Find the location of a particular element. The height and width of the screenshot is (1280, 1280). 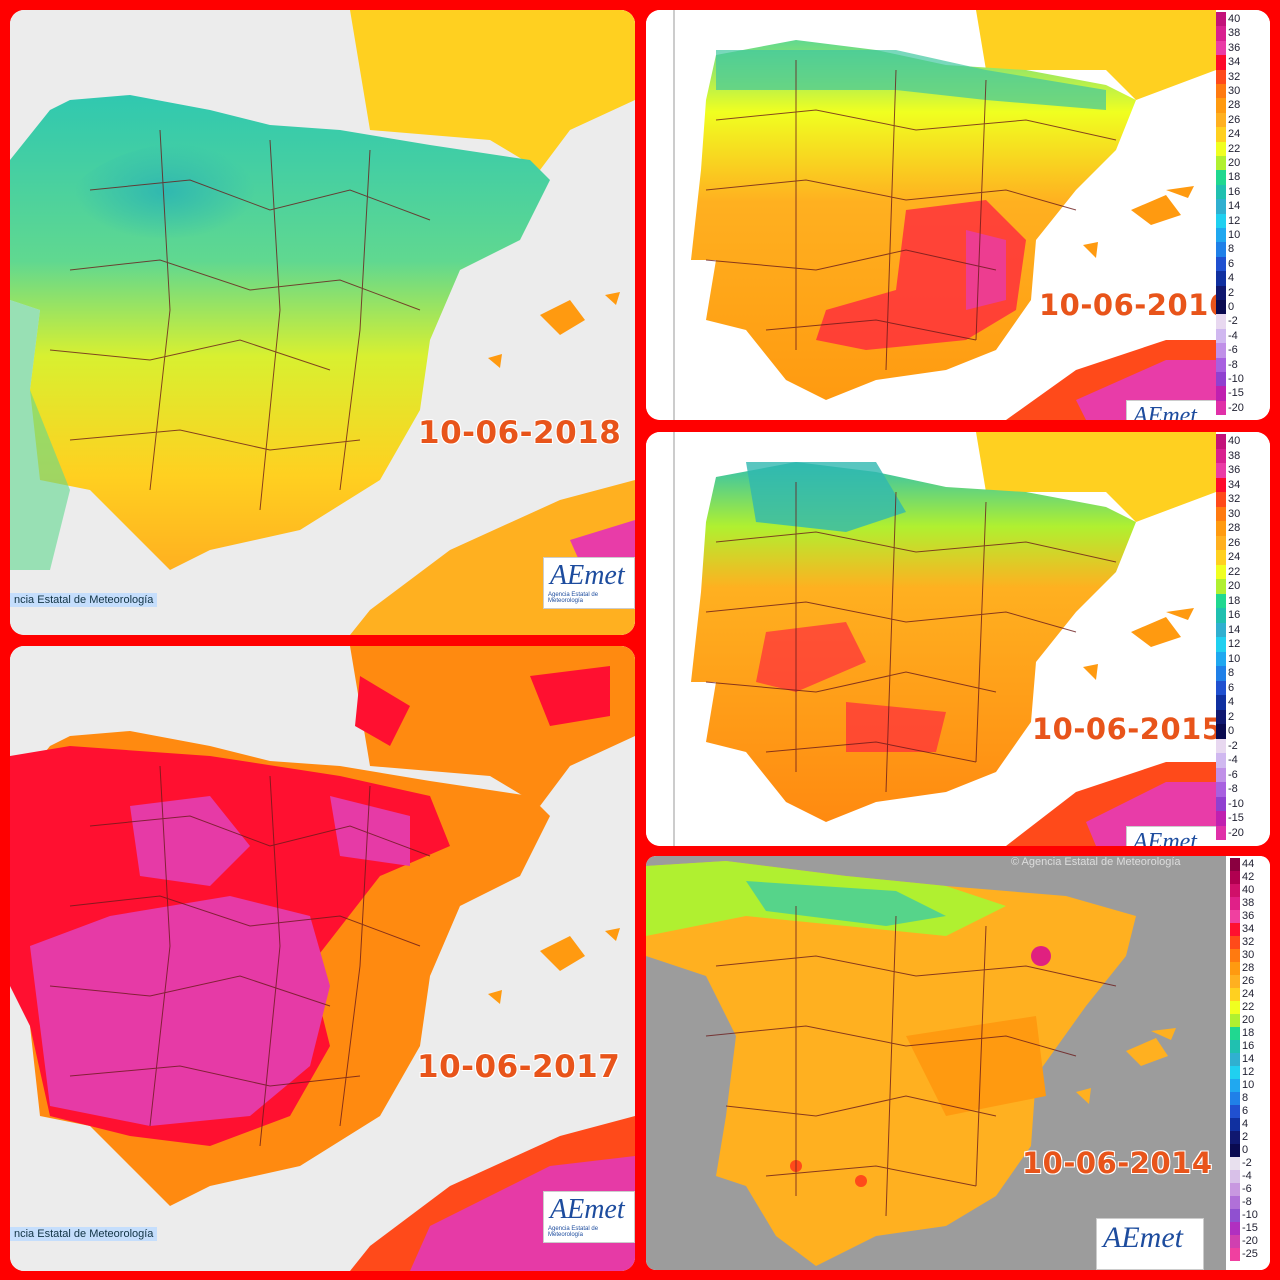

scale-label: 32 is located at coordinates (1248, 942).